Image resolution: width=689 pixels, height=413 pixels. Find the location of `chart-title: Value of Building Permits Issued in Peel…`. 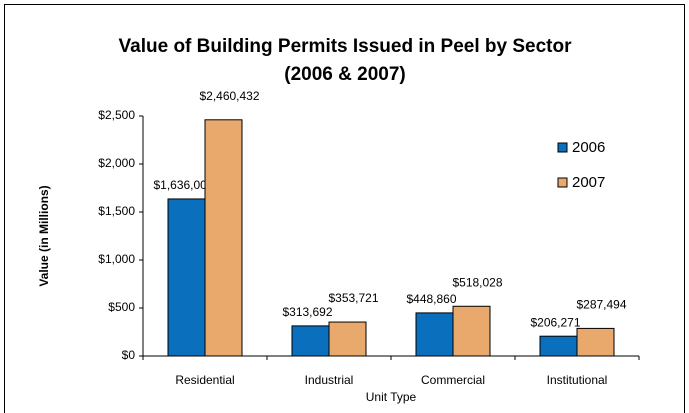

chart-title: Value of Building Permits Issued in Peel… is located at coordinates (346, 46).